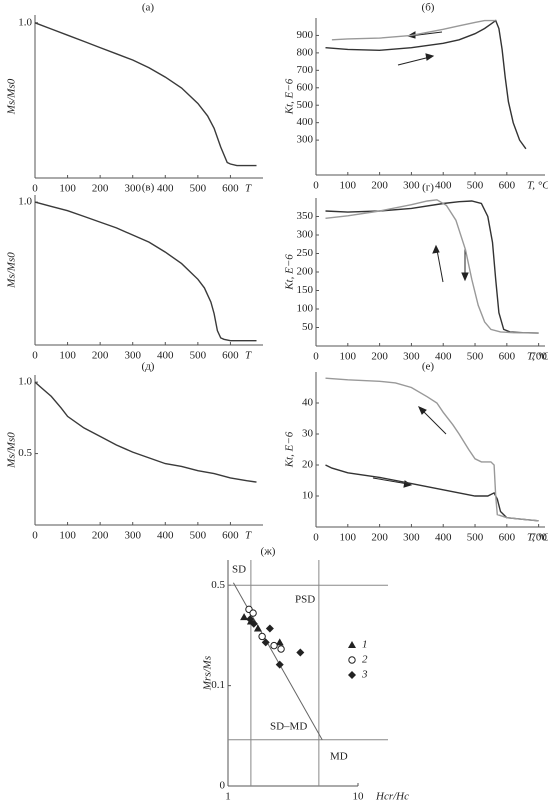 This screenshot has height=807, width=548. Describe the element at coordinates (218, 685) in the screenshot. I see `y-tick-label: 0.1` at that location.